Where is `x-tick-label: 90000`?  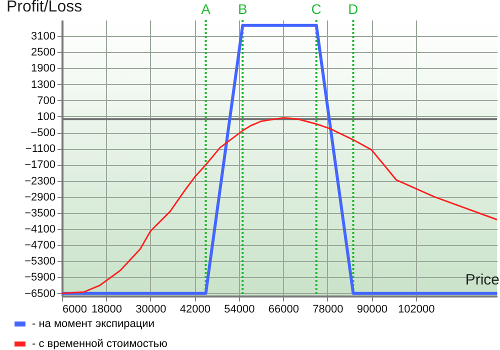
x-tick-label: 90000 is located at coordinates (372, 310).